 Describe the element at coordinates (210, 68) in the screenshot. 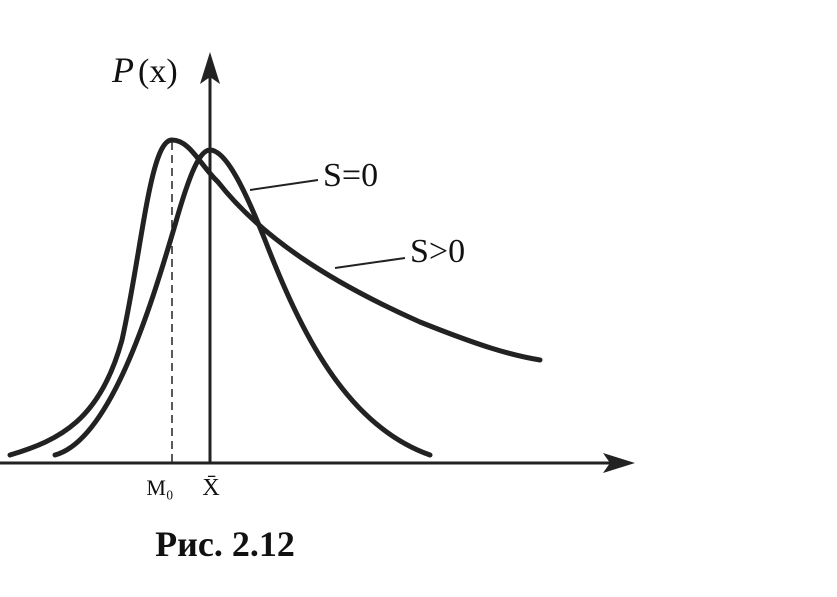

I see `y-axis-arrow` at that location.